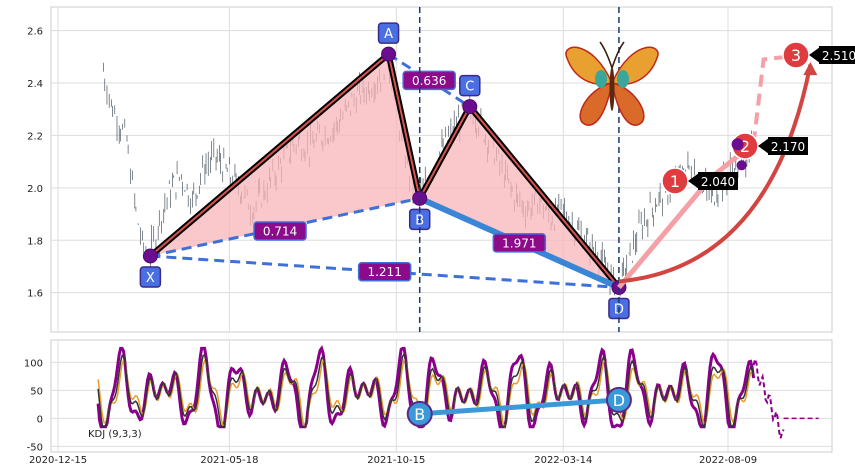  Describe the element at coordinates (150, 256) in the screenshot. I see `pattern-point-x` at that location.